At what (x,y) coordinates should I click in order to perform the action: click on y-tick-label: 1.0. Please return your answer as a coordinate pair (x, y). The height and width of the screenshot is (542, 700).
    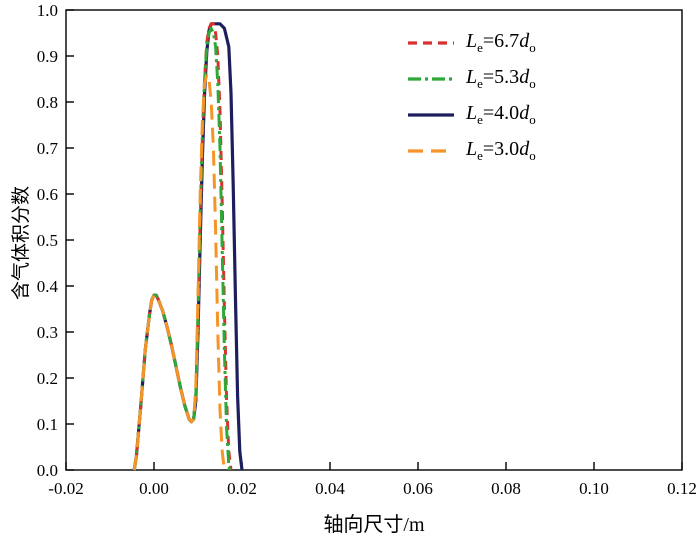
    Looking at the image, I should click on (47, 10).